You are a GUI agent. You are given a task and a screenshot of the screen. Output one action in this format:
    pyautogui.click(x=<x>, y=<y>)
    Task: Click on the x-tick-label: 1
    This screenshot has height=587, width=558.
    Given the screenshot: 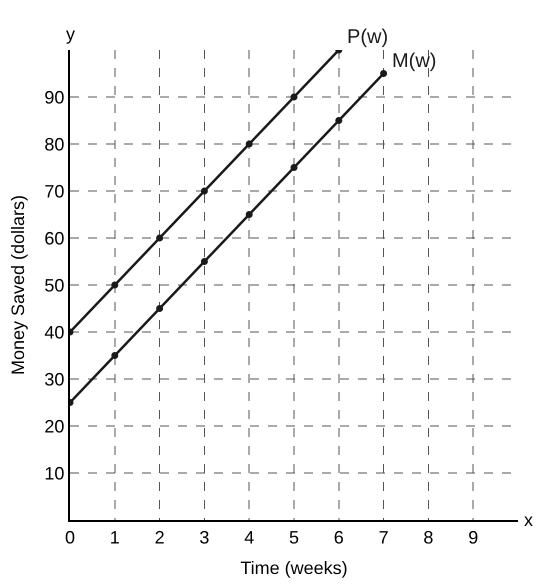 What is the action you would take?
    pyautogui.click(x=115, y=538)
    